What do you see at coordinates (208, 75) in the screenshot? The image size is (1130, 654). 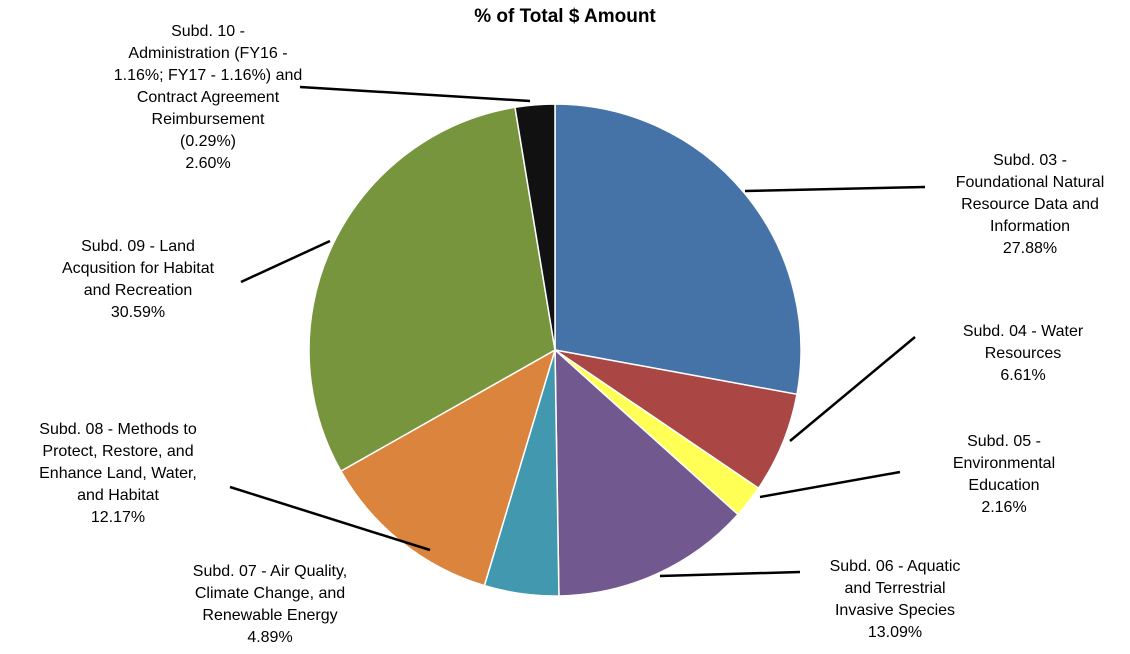 I see `slice-label-line: 1.16%; FY17 - 1.16%) and` at bounding box center [208, 75].